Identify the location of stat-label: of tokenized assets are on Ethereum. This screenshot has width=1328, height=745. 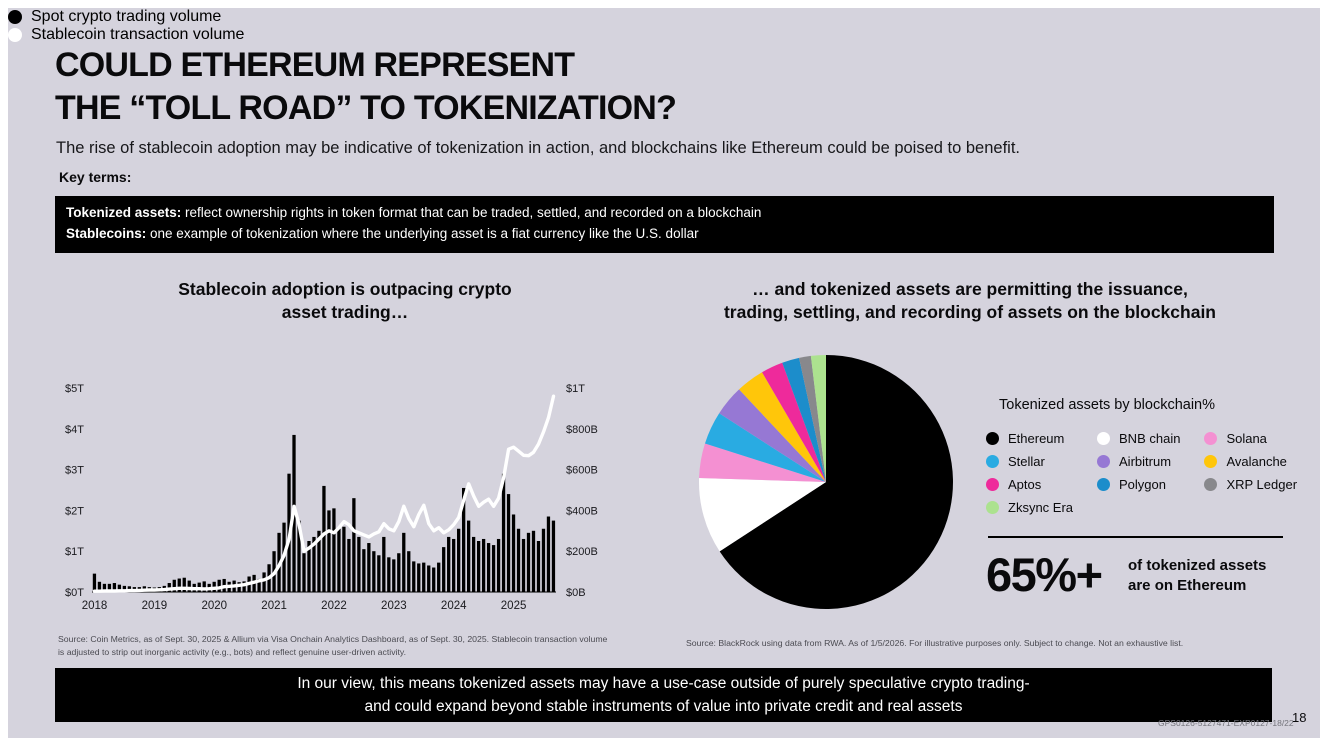
(1197, 575).